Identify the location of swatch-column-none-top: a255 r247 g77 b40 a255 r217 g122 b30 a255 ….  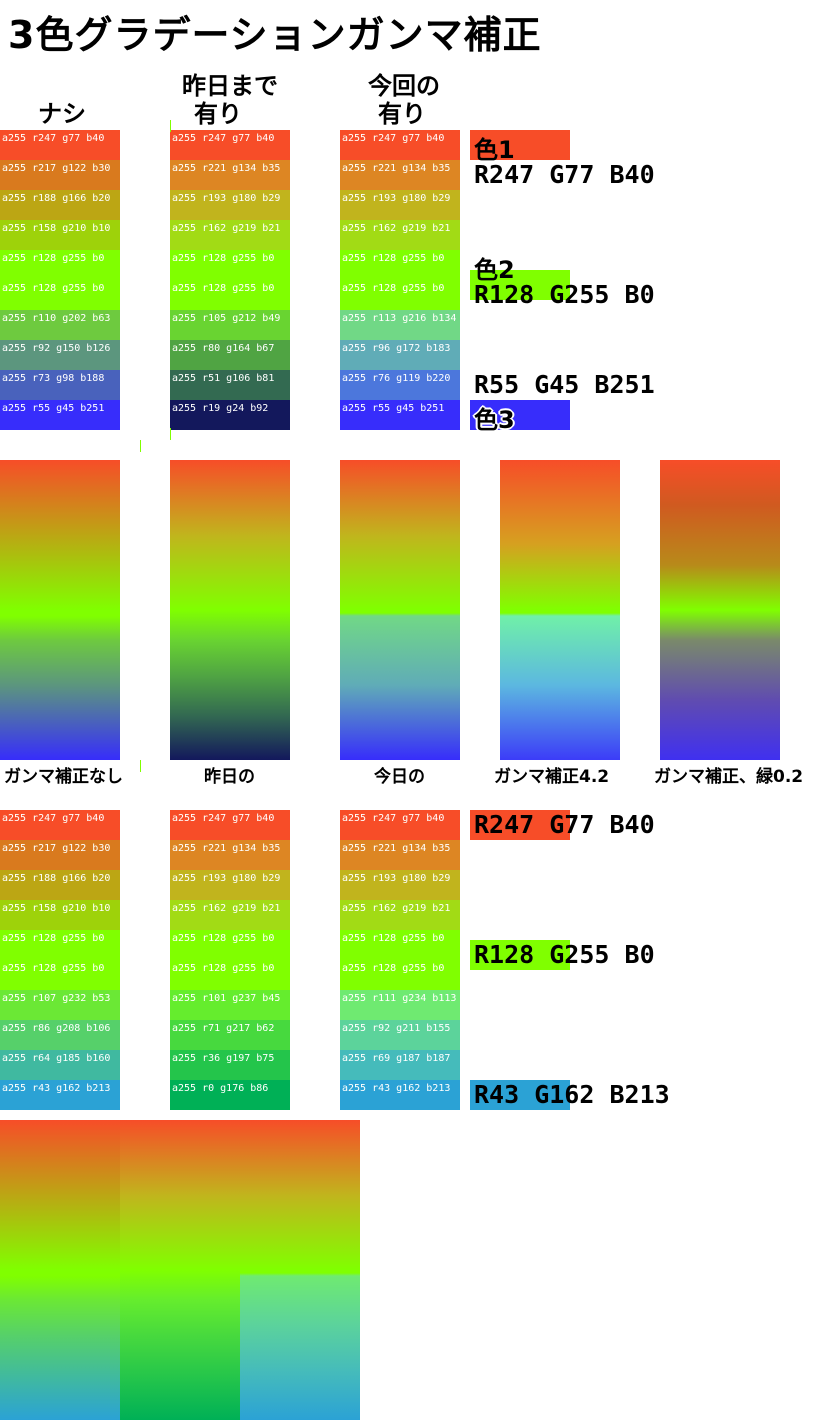
(60, 280).